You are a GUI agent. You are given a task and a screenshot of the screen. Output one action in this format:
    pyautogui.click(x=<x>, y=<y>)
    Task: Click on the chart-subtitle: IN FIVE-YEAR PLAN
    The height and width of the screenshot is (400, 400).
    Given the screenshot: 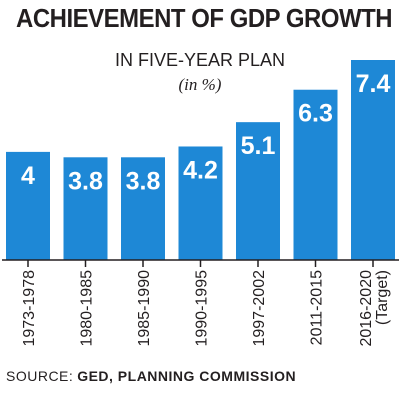 What is the action you would take?
    pyautogui.click(x=200, y=60)
    